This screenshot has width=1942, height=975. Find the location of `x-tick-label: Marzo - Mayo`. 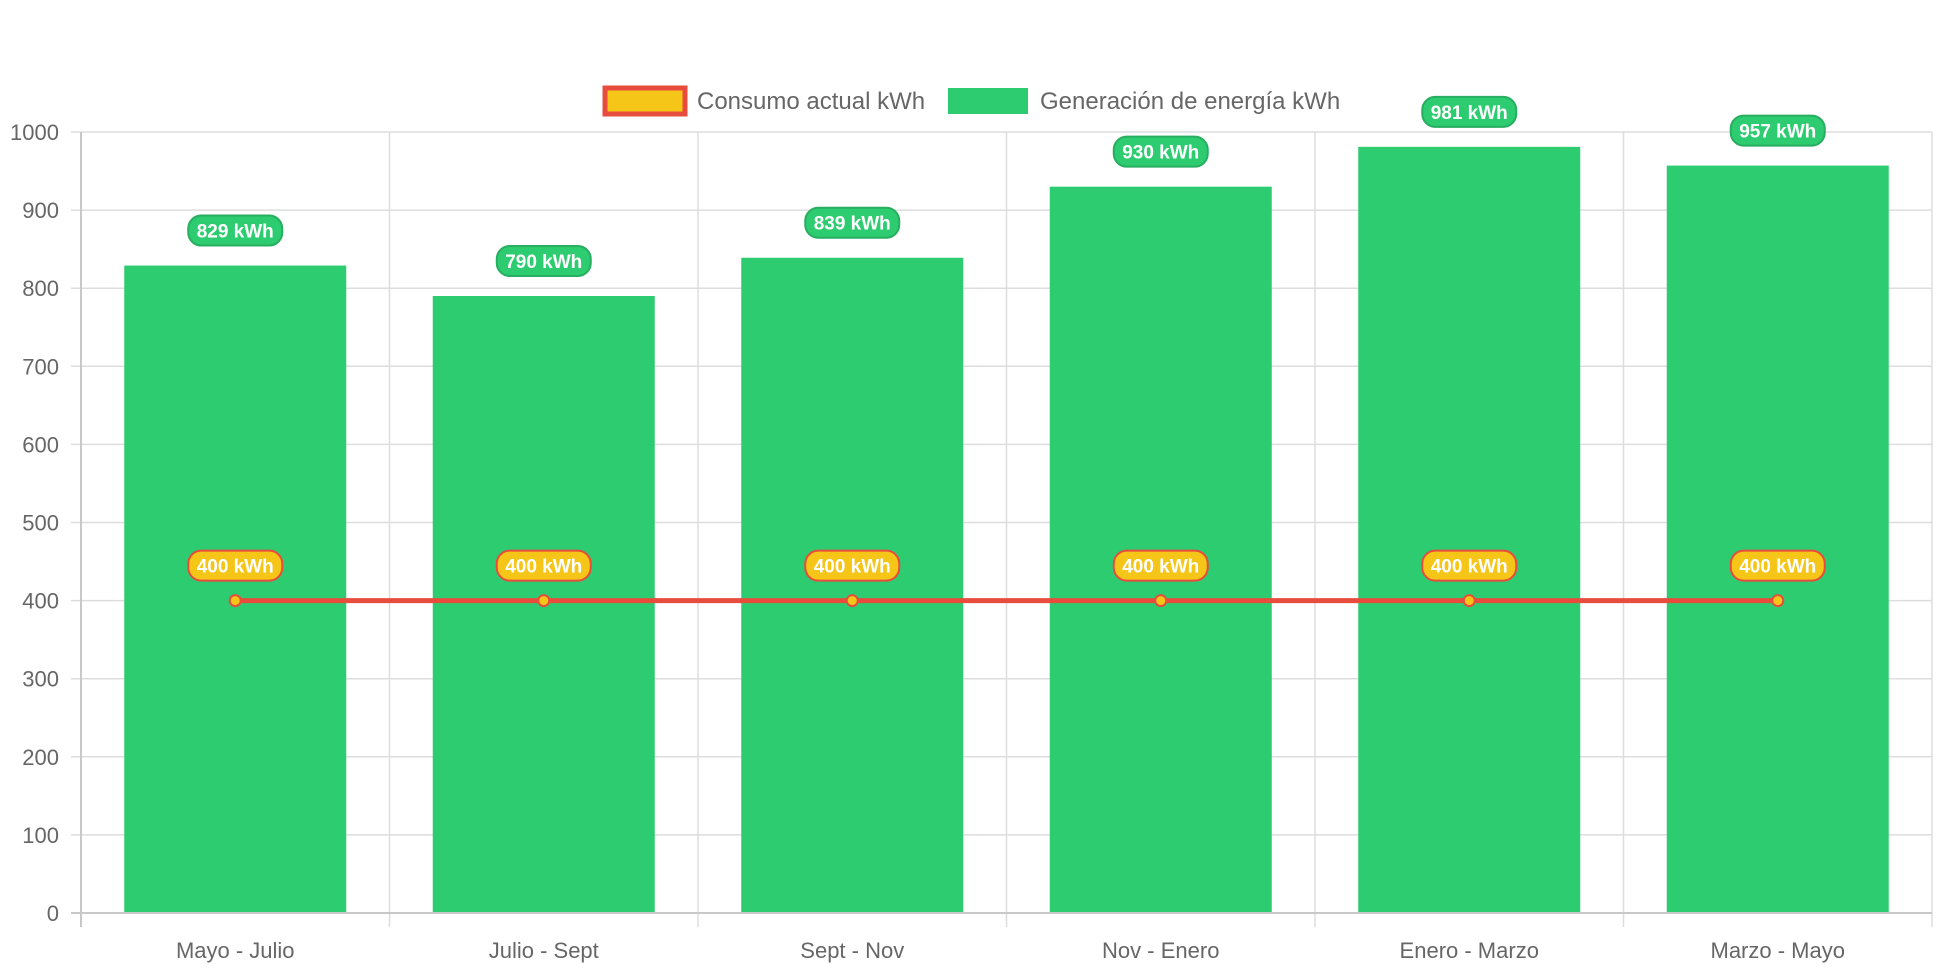

x-tick-label: Marzo - Mayo is located at coordinates (1778, 950).